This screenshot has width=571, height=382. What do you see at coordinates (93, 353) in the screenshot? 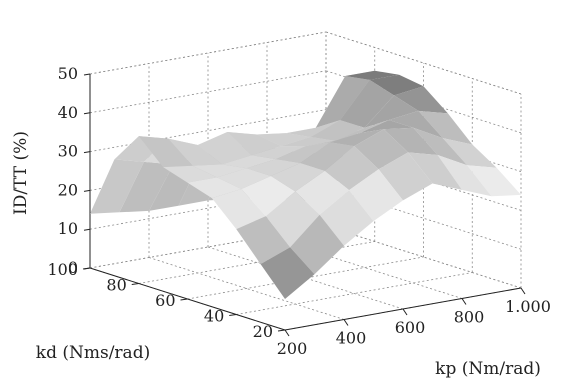
I see `y-axis-label: kd (Nms/rad)` at bounding box center [93, 353].